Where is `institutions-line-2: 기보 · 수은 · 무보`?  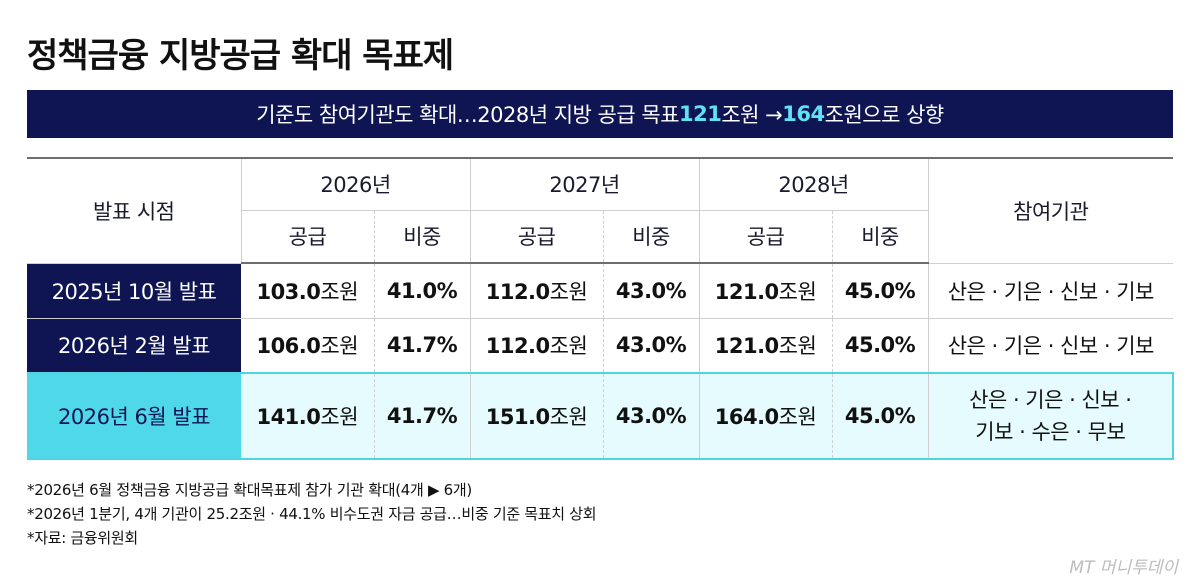
institutions-line-2: 기보 · 수은 · 무보 is located at coordinates (1050, 432).